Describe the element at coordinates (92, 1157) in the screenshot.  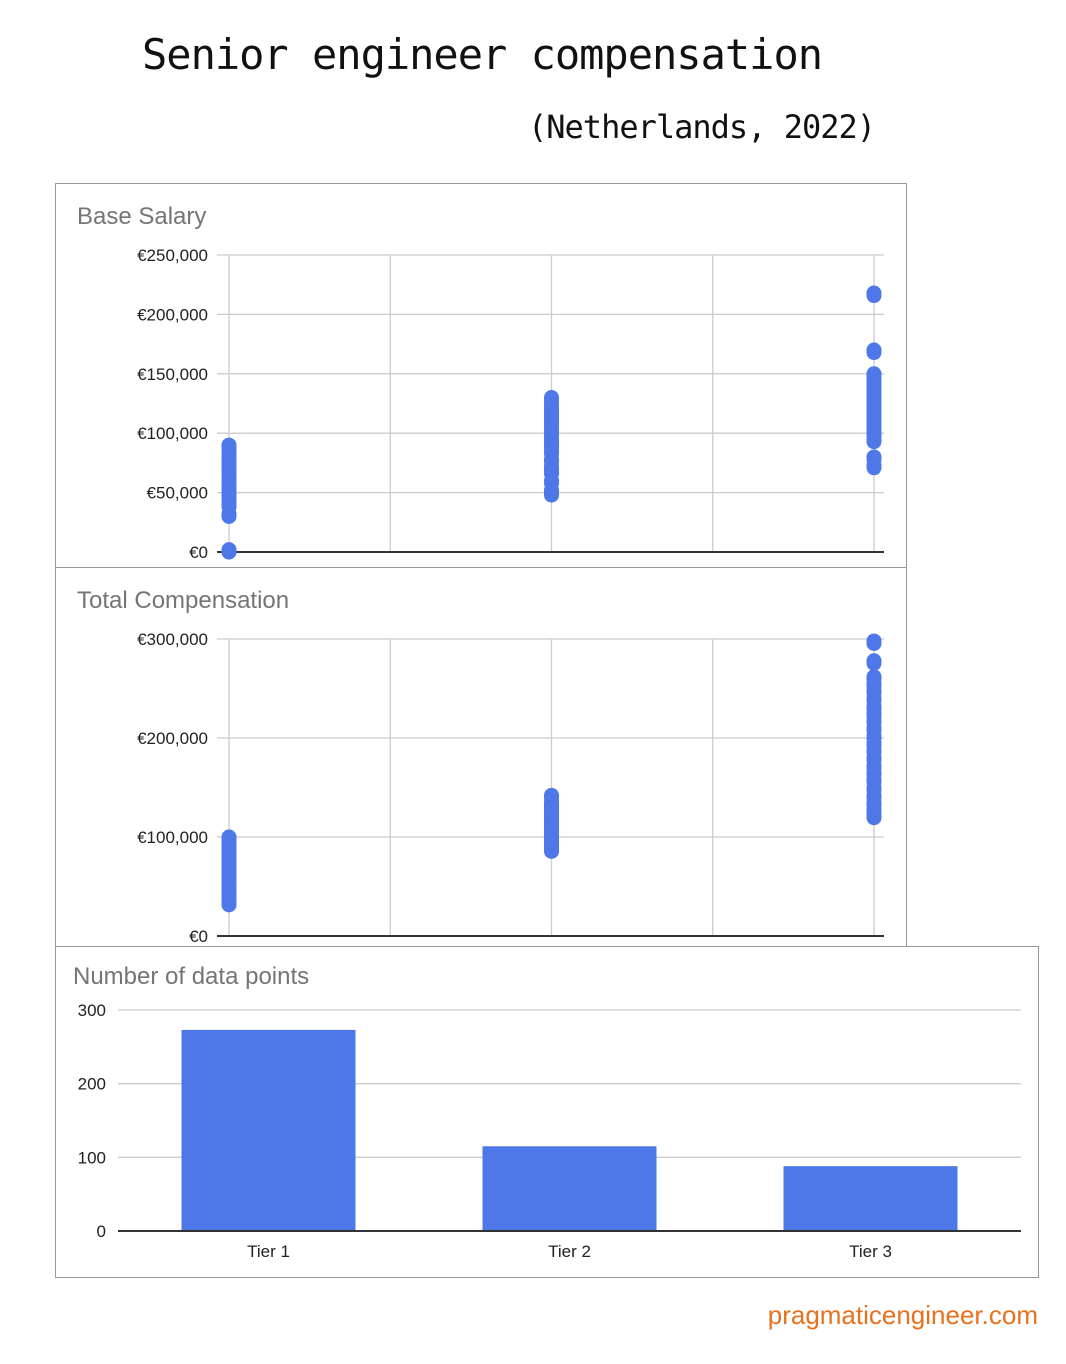
I see `y-tick-label: 100` at that location.